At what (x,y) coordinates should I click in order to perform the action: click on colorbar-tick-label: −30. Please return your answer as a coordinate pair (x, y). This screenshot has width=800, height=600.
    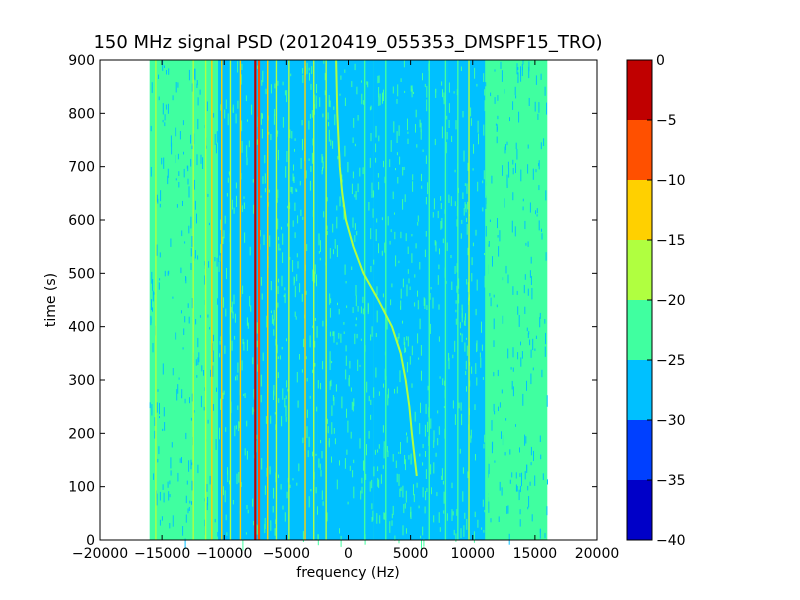
    Looking at the image, I should click on (671, 421).